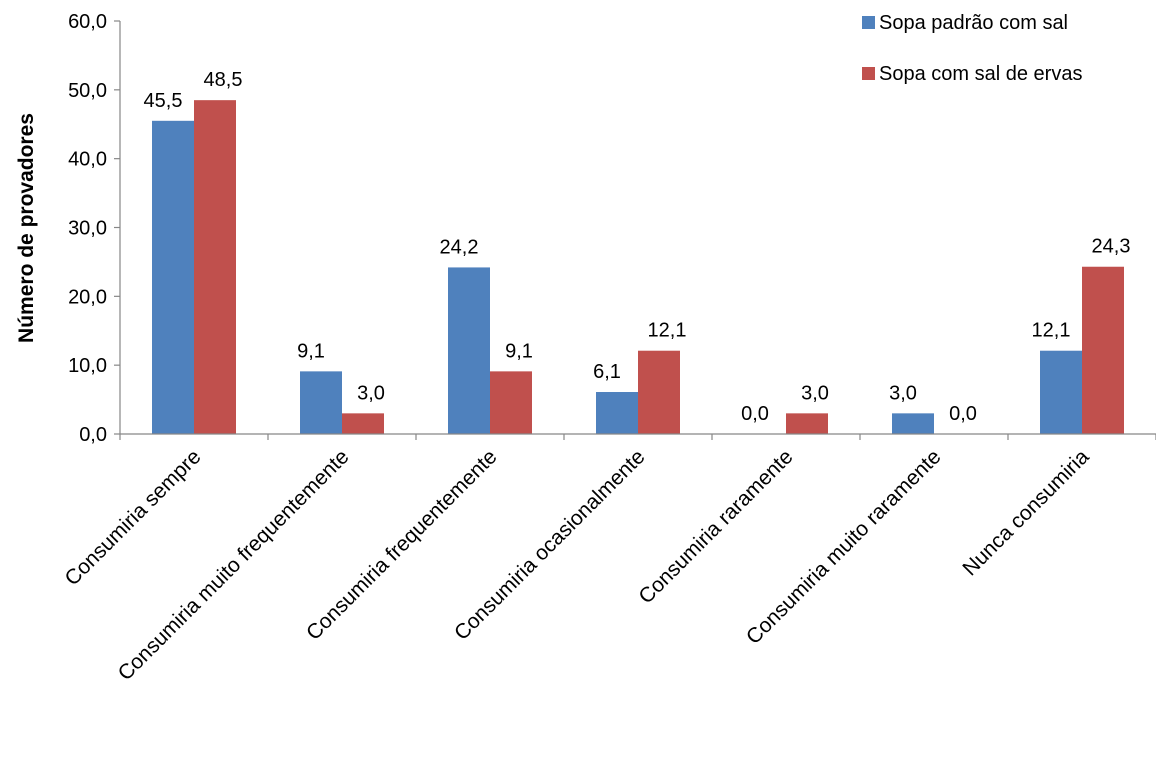  I want to click on legend-label: Sopa padrão com sal, so click(973, 23).